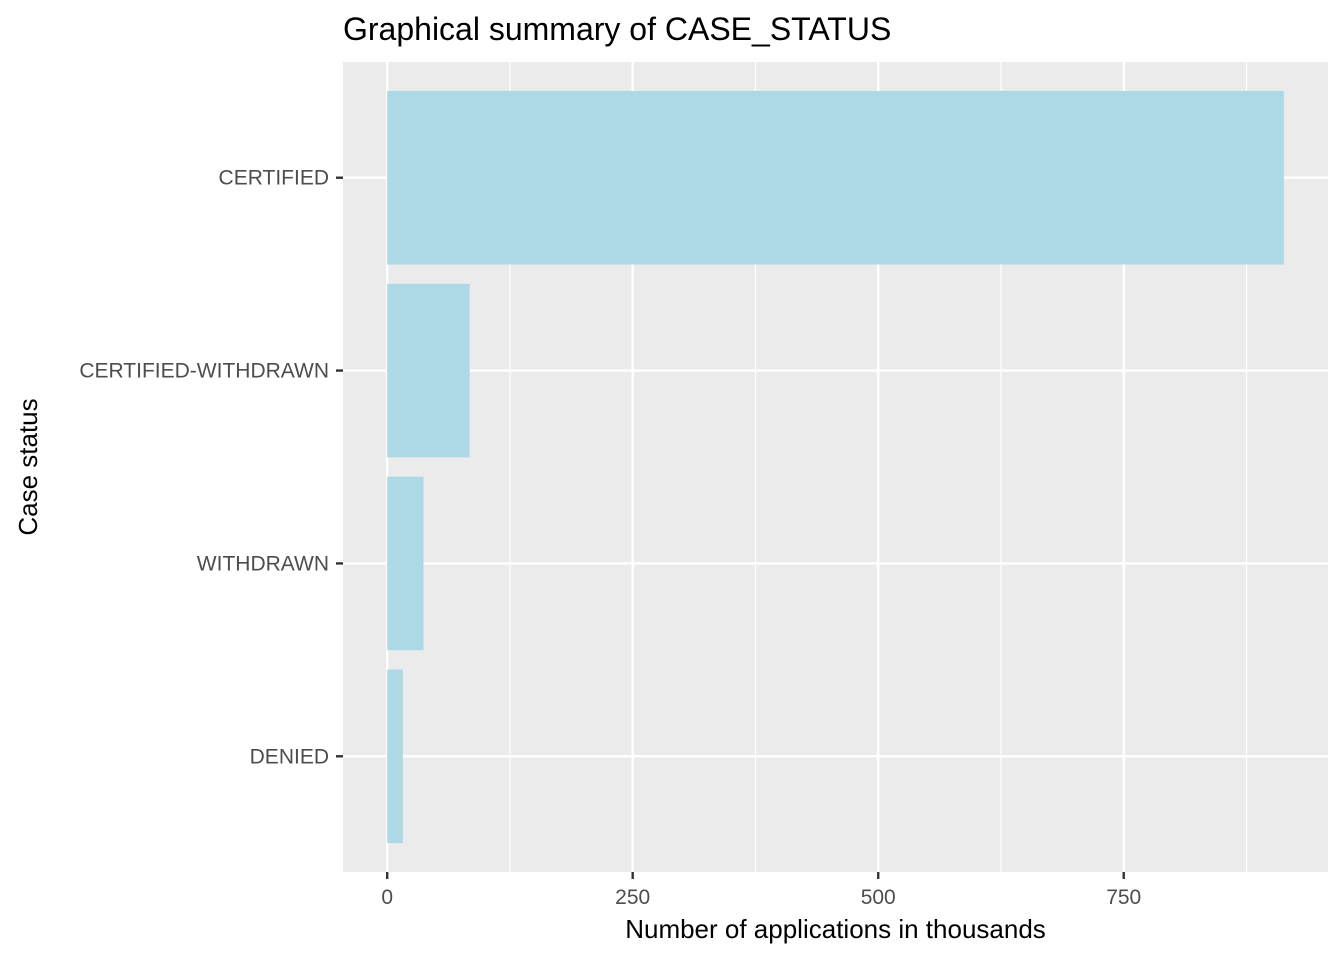  Describe the element at coordinates (405, 563) in the screenshot. I see `bar-withdrawn` at that location.